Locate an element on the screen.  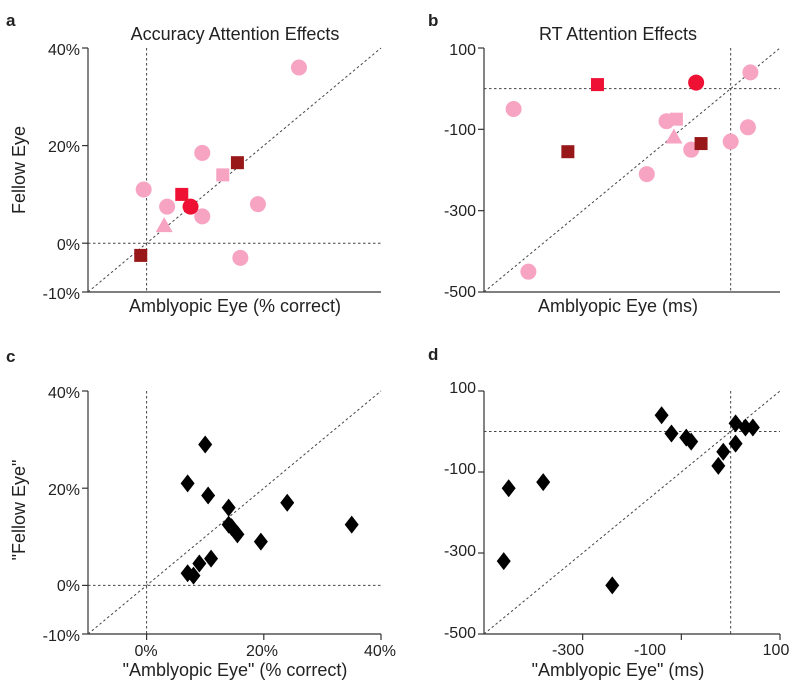
x-tick-label: 100 is located at coordinates (776, 650).